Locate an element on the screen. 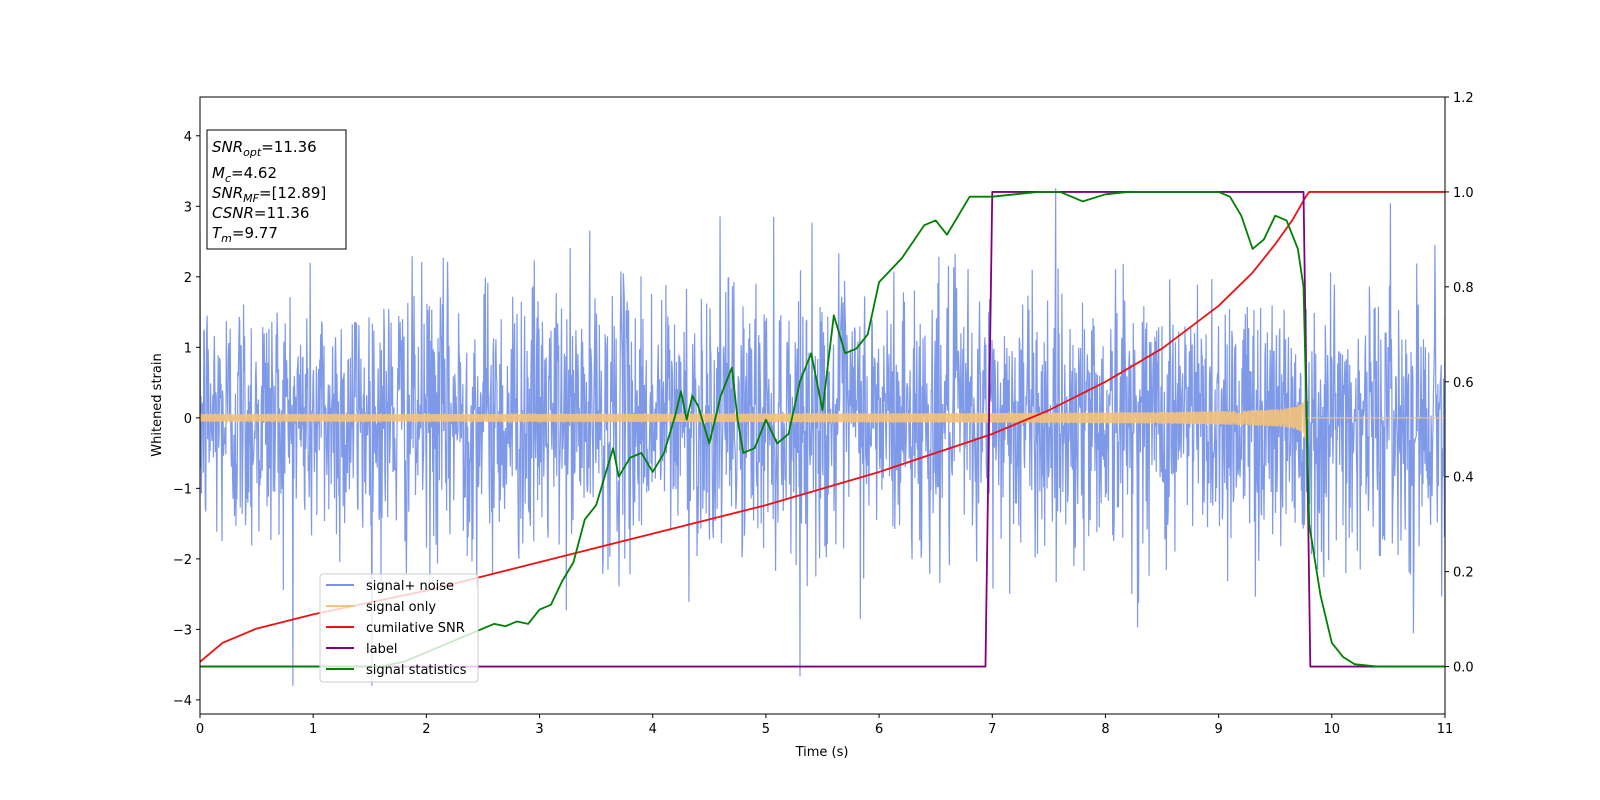 The width and height of the screenshot is (1600, 800). y-right-tick-label: 1.2 is located at coordinates (1463, 98).